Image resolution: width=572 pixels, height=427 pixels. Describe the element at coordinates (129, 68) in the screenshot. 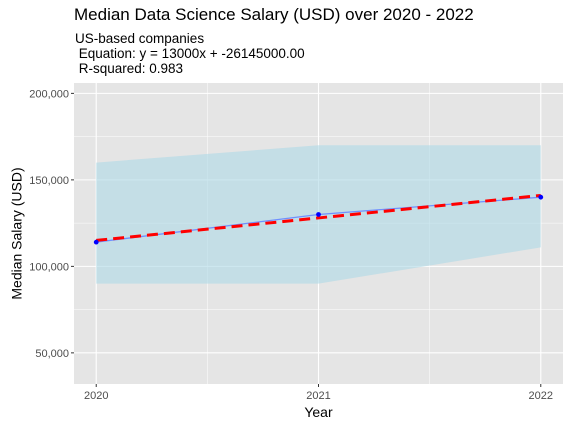

I see `chart-subtitle-line-3: R-squared: 0.983` at that location.